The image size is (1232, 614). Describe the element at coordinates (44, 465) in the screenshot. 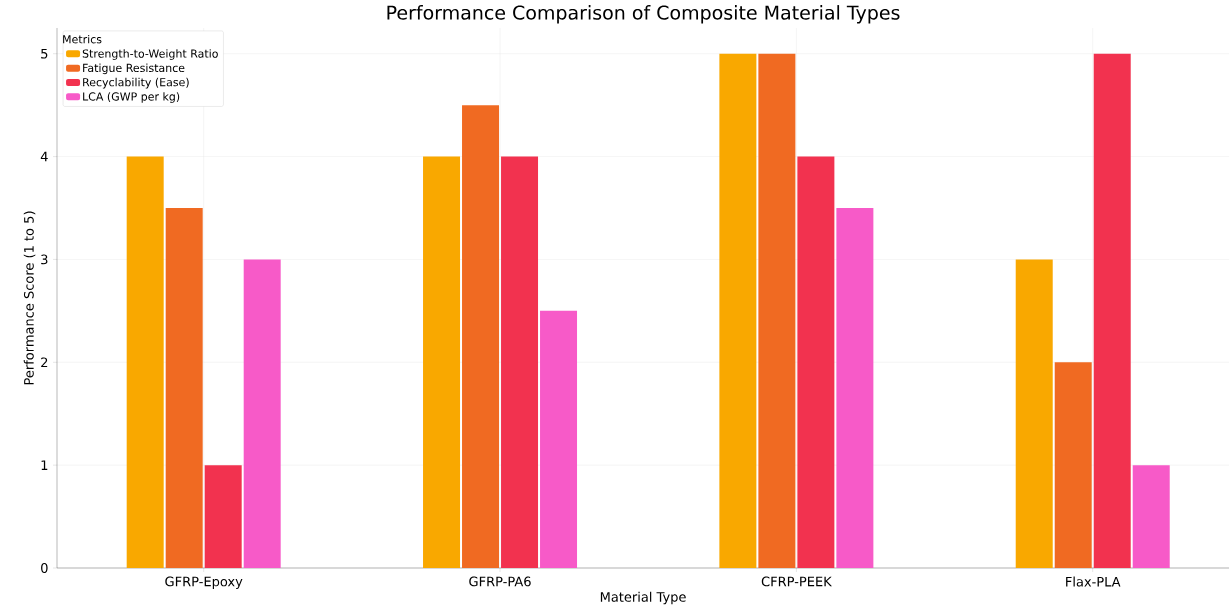

I see `y-tick-label: 1` at that location.